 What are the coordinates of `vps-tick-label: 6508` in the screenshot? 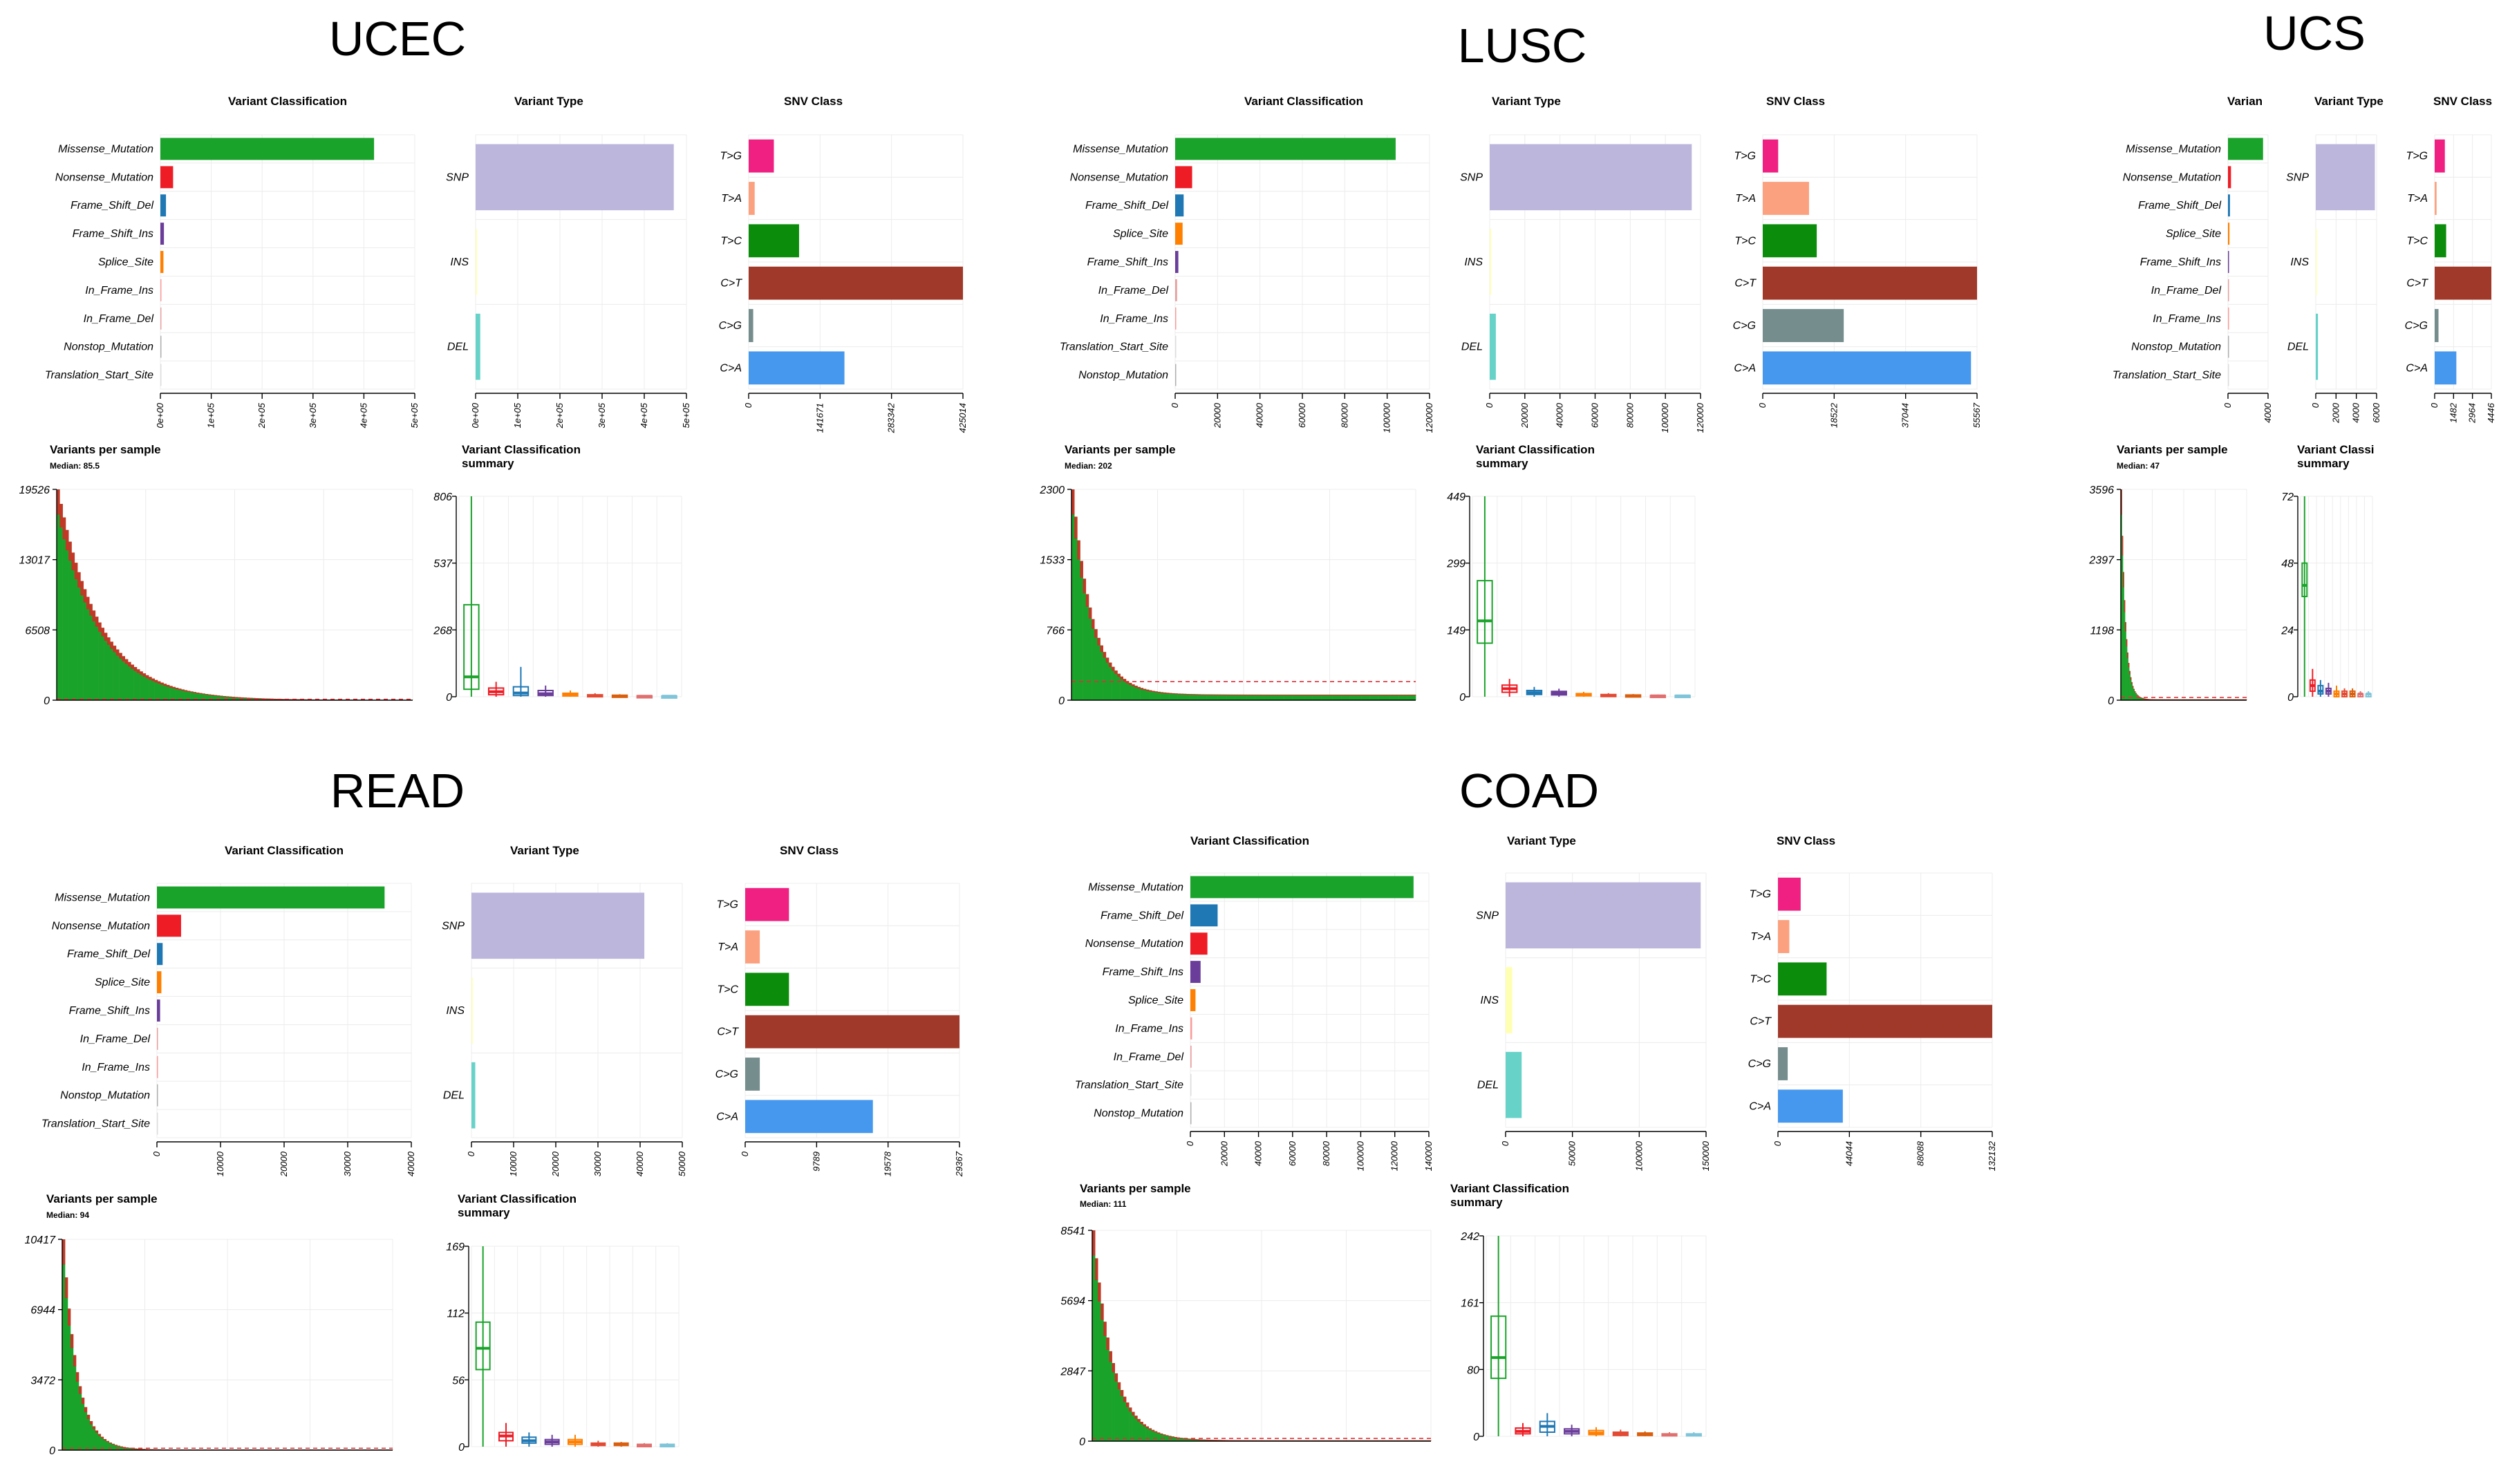 It's located at (37, 631).